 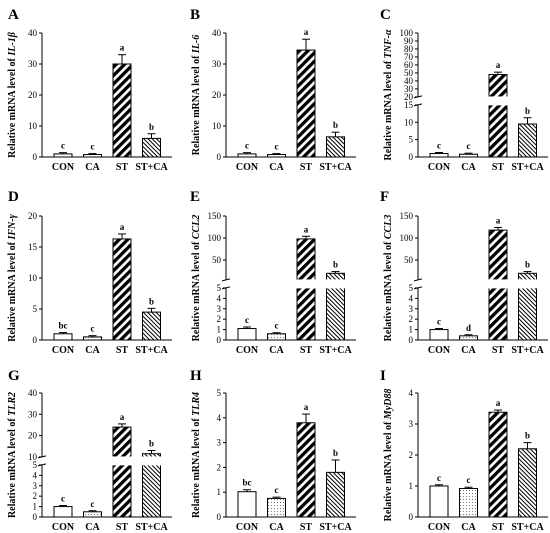 What do you see at coordinates (13, 197) in the screenshot?
I see `panel-letter: D` at bounding box center [13, 197].